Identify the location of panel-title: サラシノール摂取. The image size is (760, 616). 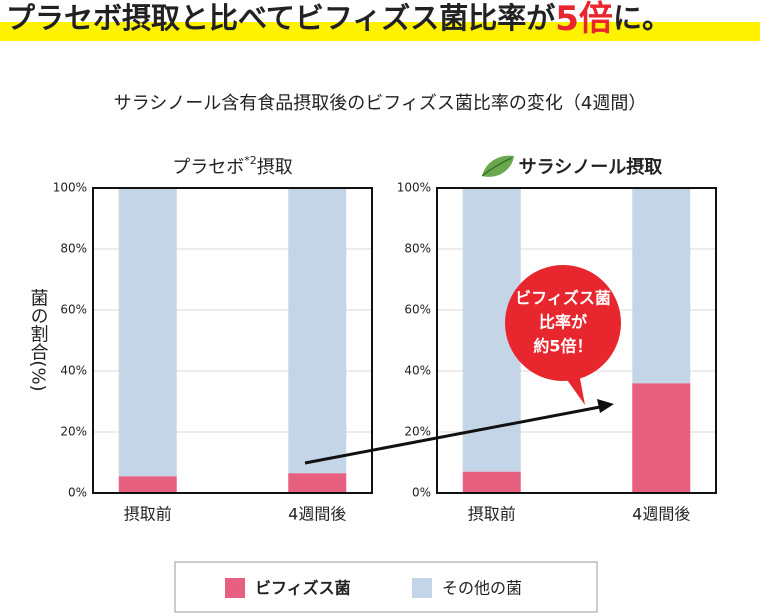
(591, 167).